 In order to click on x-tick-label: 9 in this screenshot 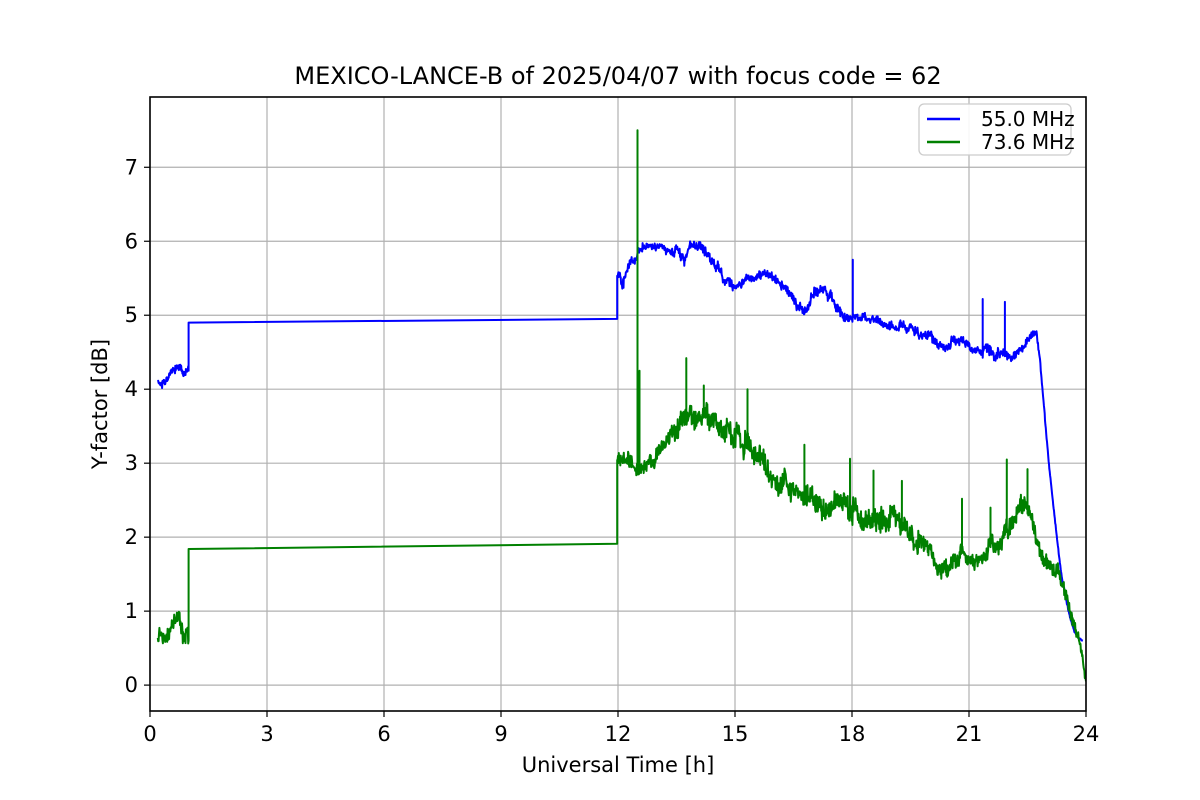, I will do `click(500, 734)`.